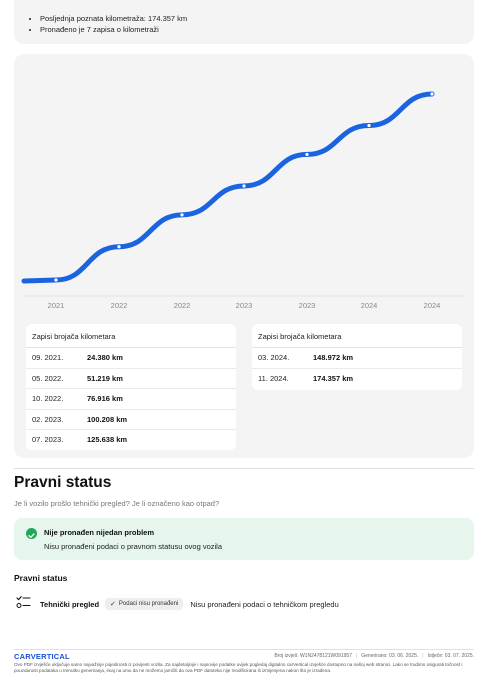 The width and height of the screenshot is (488, 690). I want to click on row-date: 09. 2021., so click(48, 358).